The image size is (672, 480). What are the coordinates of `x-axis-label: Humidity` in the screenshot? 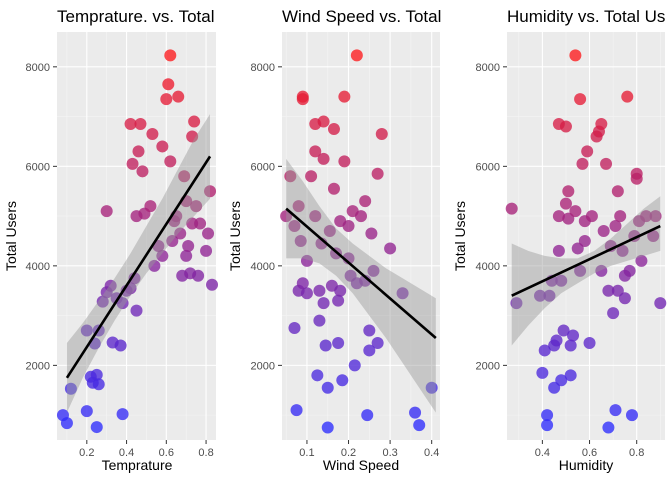 It's located at (586, 465).